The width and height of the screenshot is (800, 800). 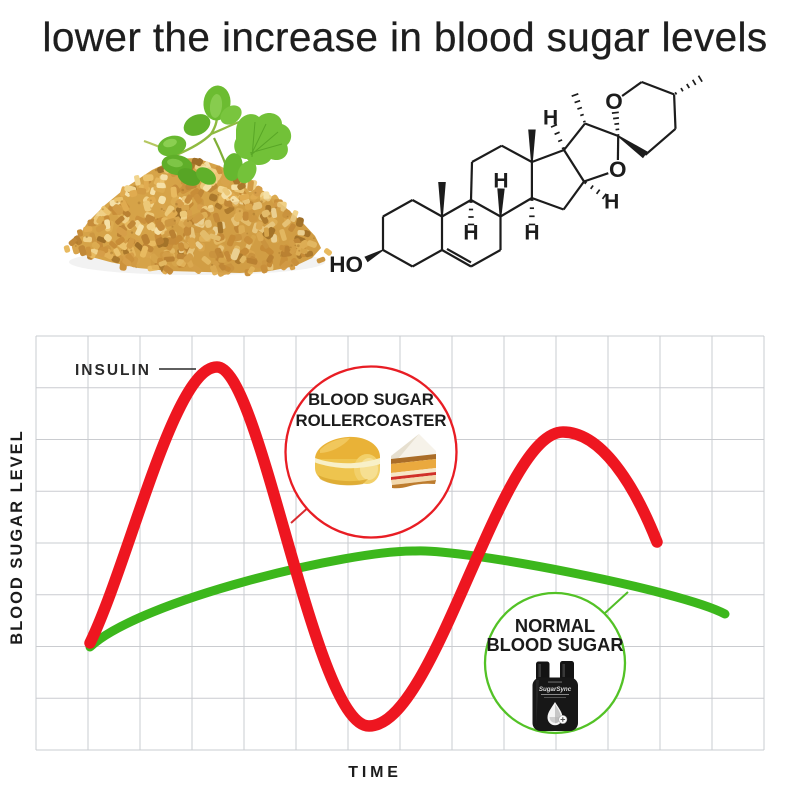 I want to click on svg-text: BLOOD SUGAR LEVEL, so click(x=17, y=537).